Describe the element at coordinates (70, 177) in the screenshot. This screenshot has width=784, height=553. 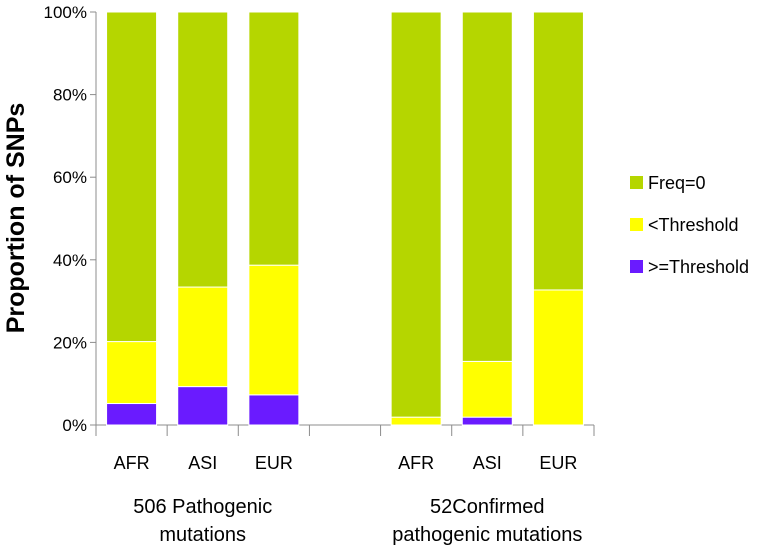
I see `y-tick-label: 60%` at that location.